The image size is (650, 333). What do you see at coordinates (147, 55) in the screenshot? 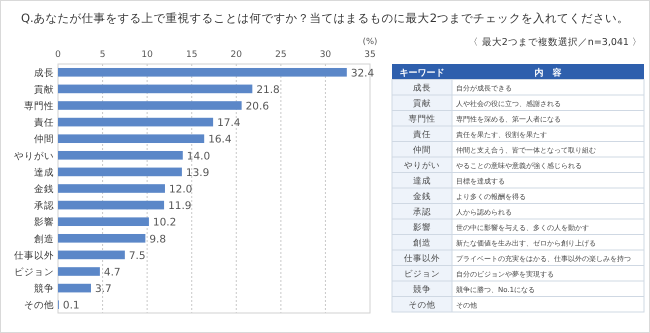
I see `x-tick-label: 10` at bounding box center [147, 55].